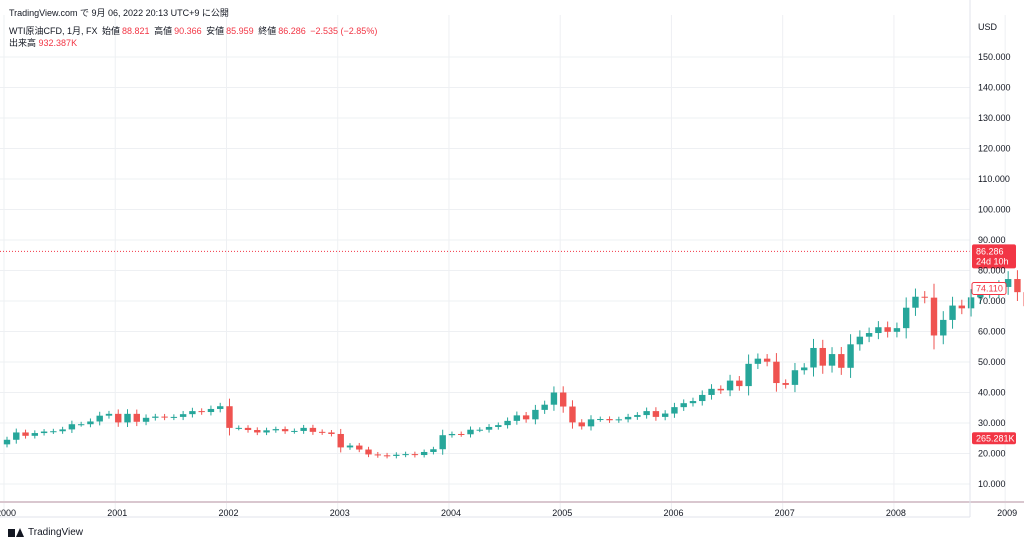 This screenshot has width=1024, height=546. Describe the element at coordinates (8, 513) in the screenshot. I see `x-tick-label: 2000` at that location.